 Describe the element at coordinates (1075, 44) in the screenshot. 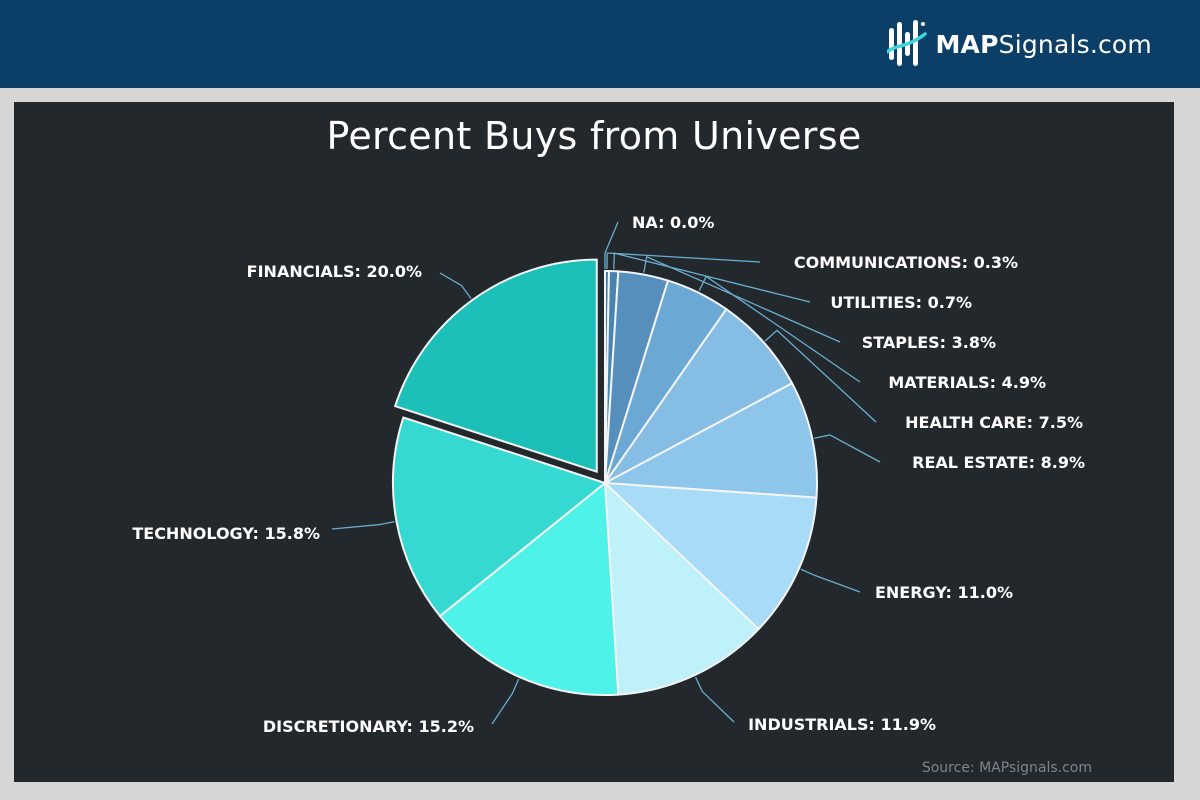

I see `brand-name-rest: Signals.com` at that location.